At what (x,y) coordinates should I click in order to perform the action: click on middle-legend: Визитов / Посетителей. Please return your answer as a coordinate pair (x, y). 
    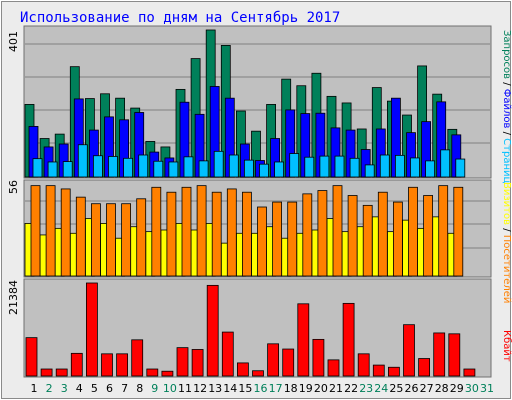
    Looking at the image, I should click on (506, 242).